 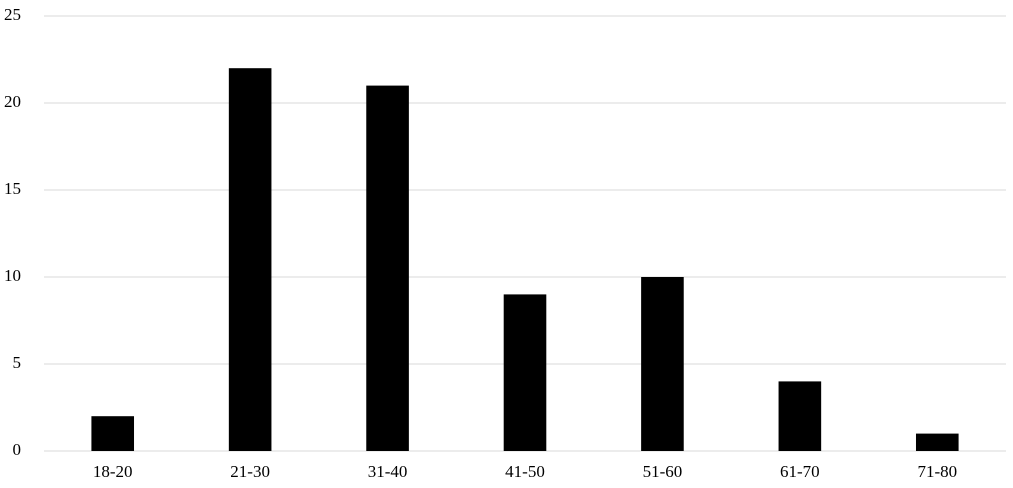 What do you see at coordinates (800, 471) in the screenshot?
I see `x-tick-label: 61-70` at bounding box center [800, 471].